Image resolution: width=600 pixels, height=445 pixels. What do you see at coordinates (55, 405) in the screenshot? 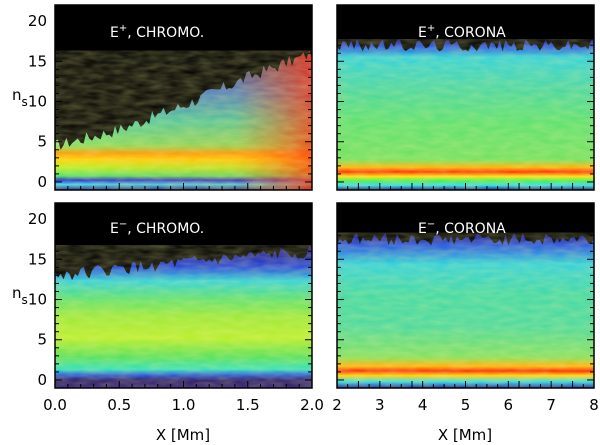
I see `x-tick-label: 0.0` at bounding box center [55, 405].